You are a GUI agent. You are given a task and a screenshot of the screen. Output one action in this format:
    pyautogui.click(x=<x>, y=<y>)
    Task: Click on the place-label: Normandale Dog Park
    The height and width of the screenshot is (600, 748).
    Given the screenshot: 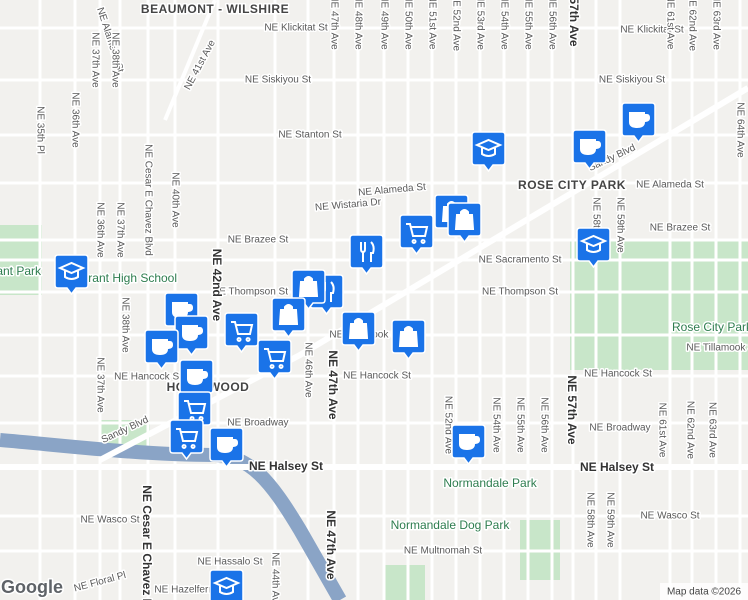 What is the action you would take?
    pyautogui.click(x=451, y=525)
    